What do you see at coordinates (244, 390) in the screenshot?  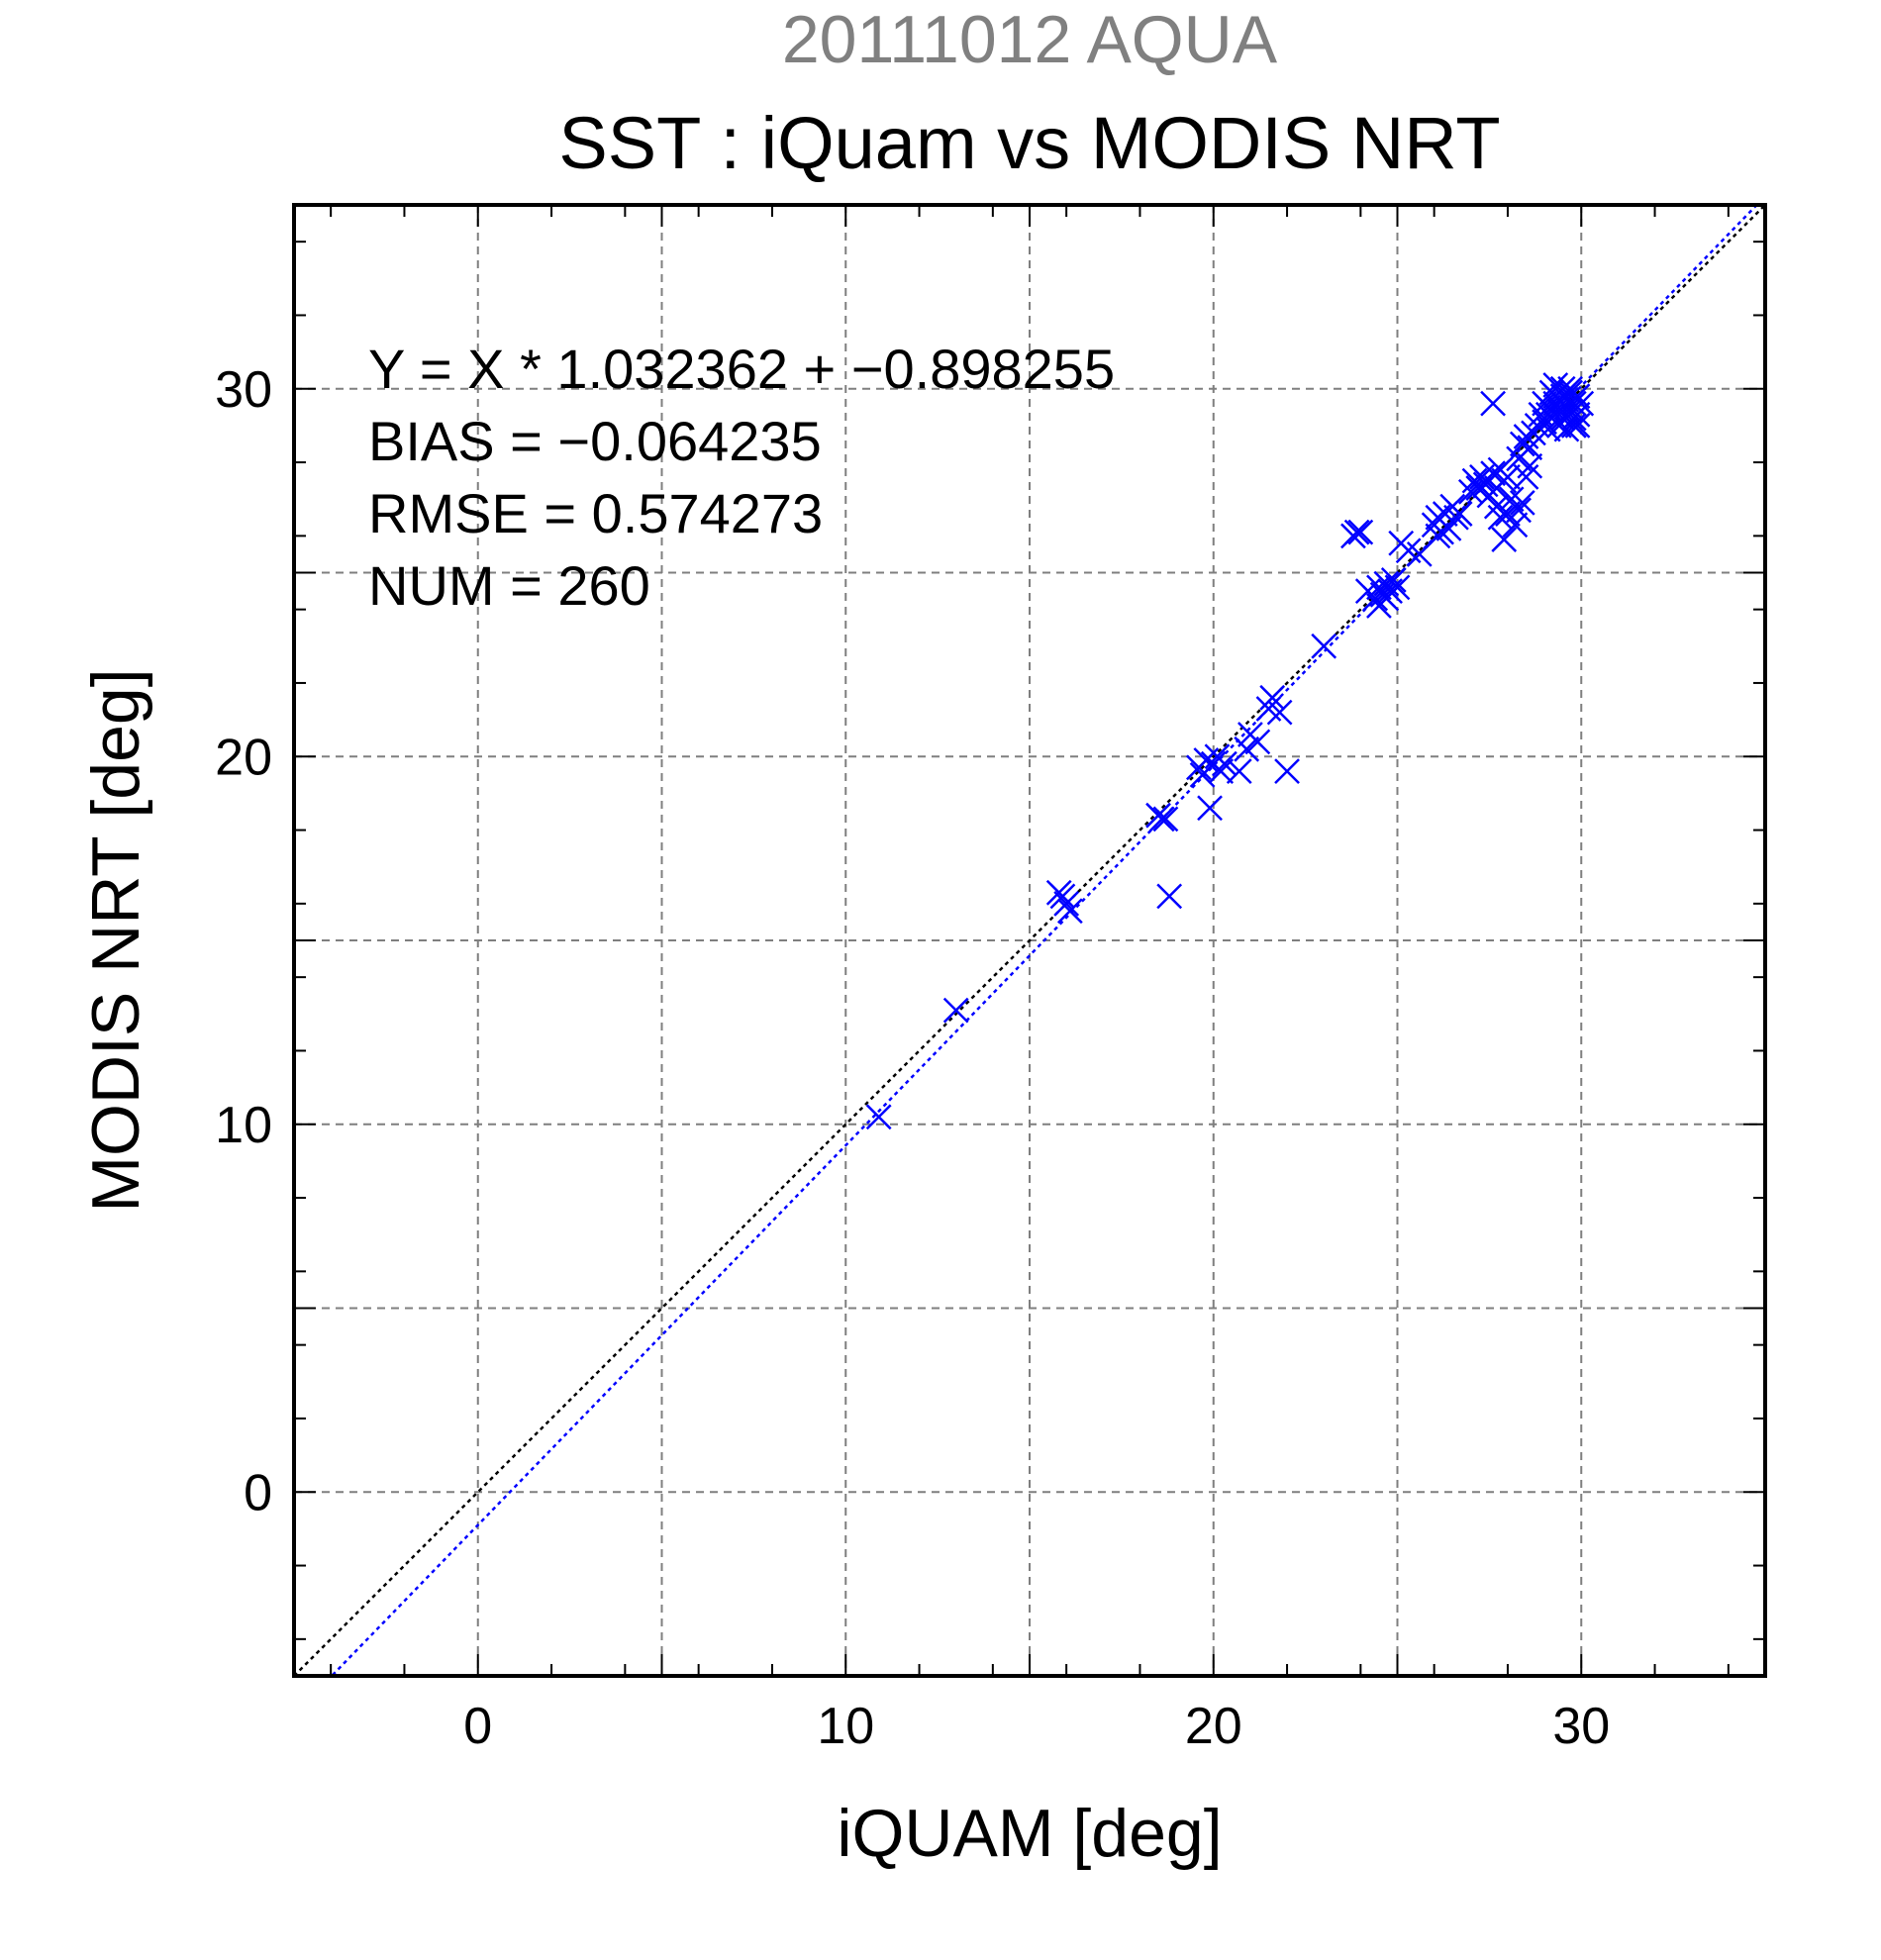 I see `y-tick-label: 30` at bounding box center [244, 390].